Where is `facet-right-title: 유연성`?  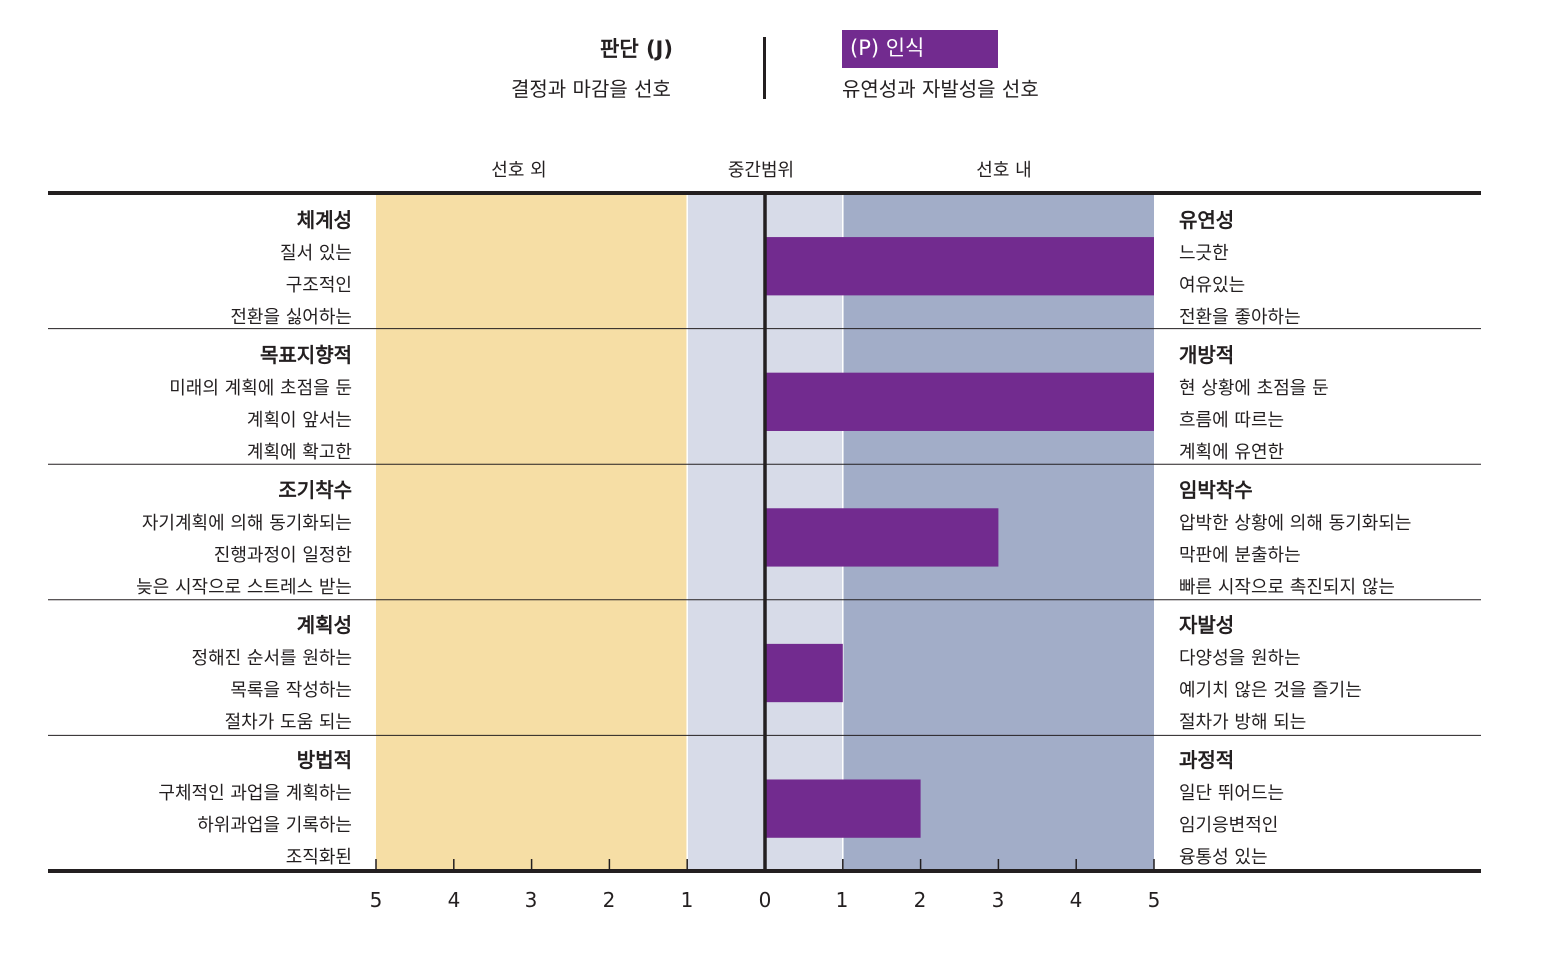 facet-right-title: 유연성 is located at coordinates (1207, 220).